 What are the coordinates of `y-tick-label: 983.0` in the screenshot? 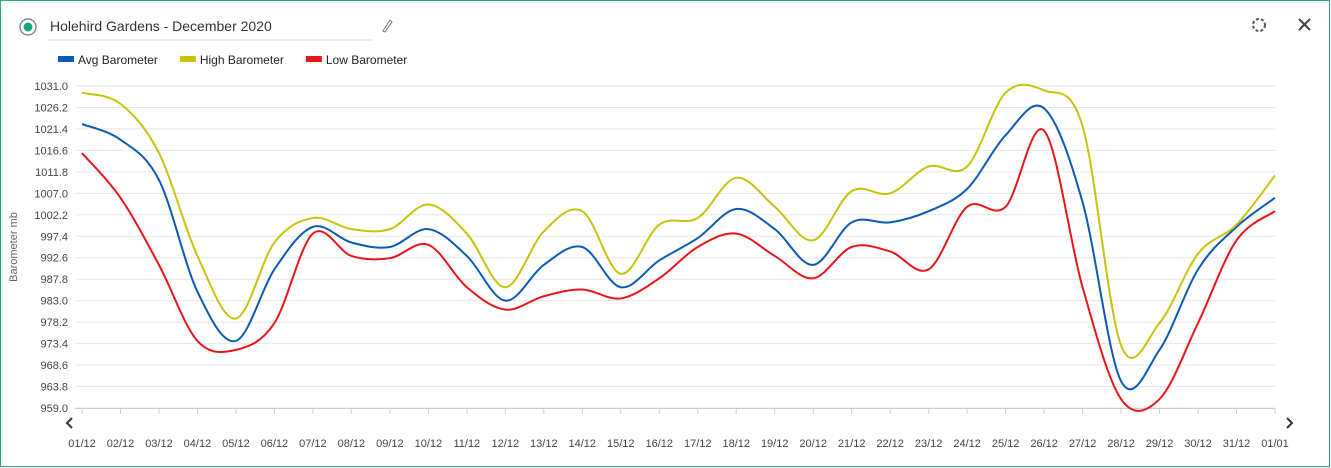 It's located at (54, 302).